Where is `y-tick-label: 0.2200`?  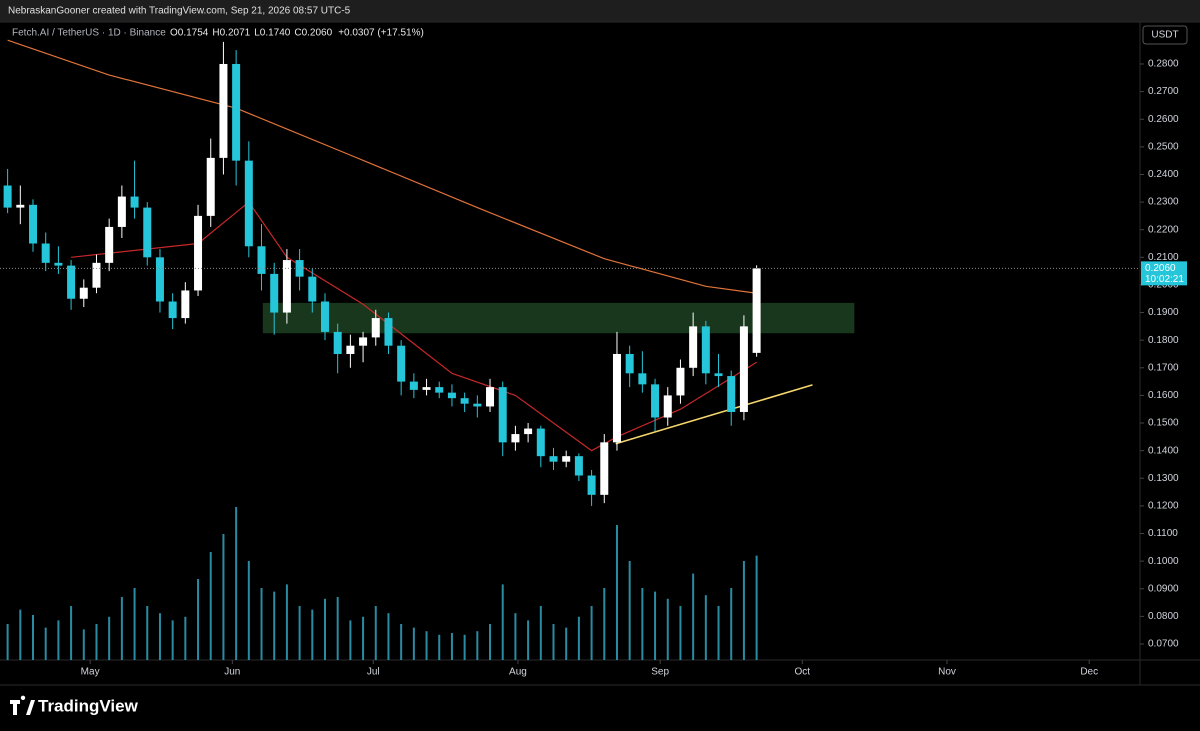 y-tick-label: 0.2200 is located at coordinates (1163, 229).